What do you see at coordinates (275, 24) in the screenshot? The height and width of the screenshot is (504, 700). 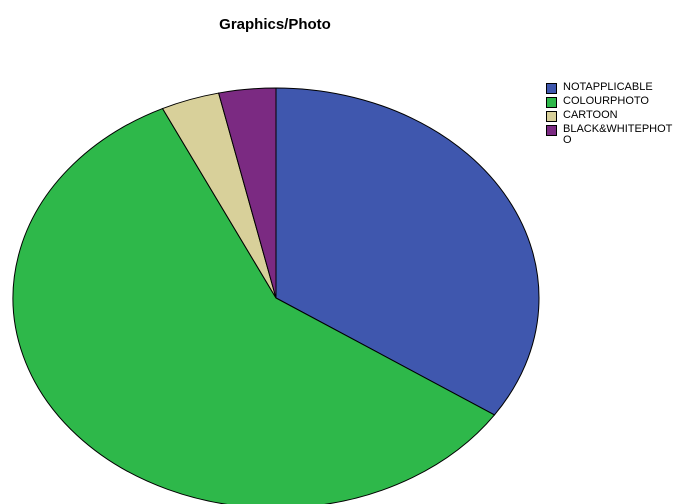 I see `chart-title: Graphics/Photo` at bounding box center [275, 24].